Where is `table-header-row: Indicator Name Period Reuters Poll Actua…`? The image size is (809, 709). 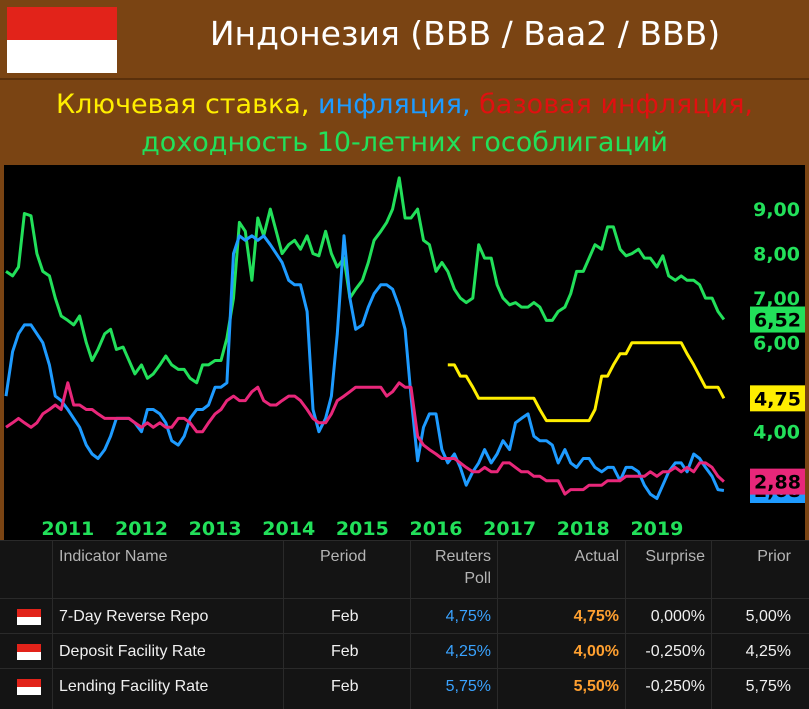 table-header-row: Indicator Name Period Reuters Poll Actua… is located at coordinates (404, 569).